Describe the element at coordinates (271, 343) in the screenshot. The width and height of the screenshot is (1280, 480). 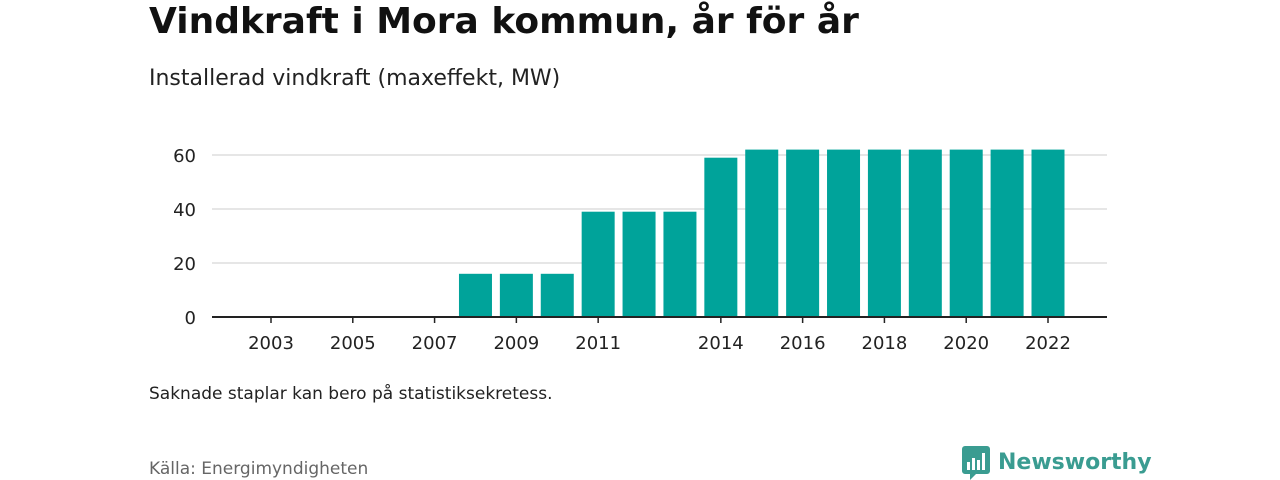
I see `x-tick-label: 2003` at that location.